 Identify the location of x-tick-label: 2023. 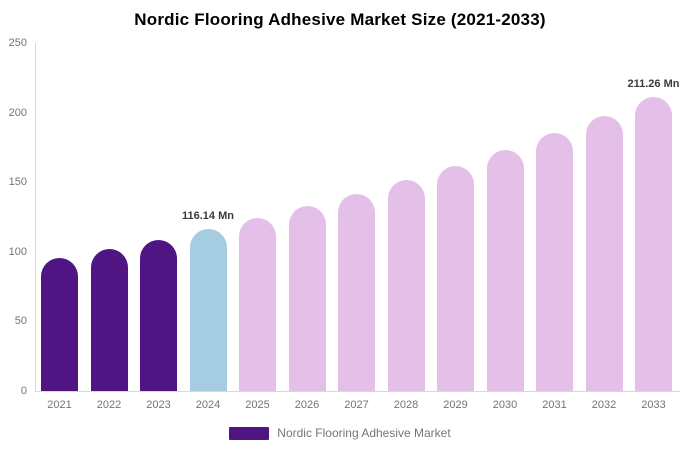
(158, 405).